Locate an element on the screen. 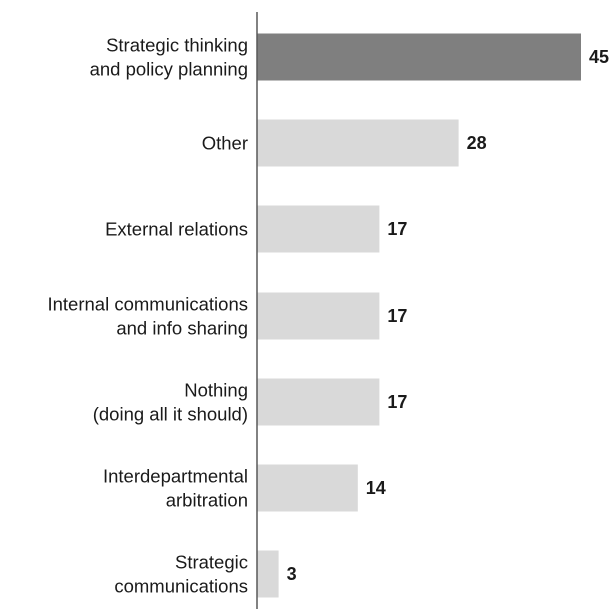 Image resolution: width=615 pixels, height=609 pixels. value-label-5: 14 is located at coordinates (376, 488).